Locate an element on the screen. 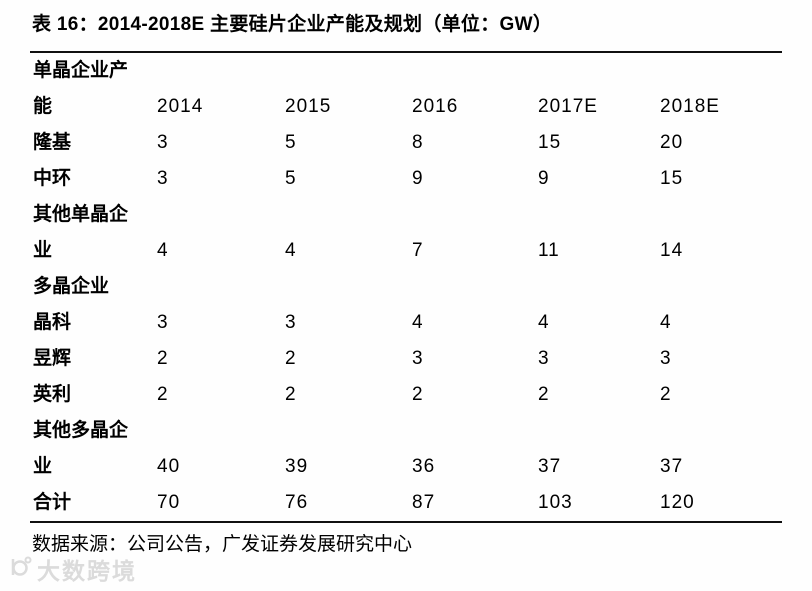 This screenshot has width=812, height=591. row-label: 晶科 is located at coordinates (52, 322).